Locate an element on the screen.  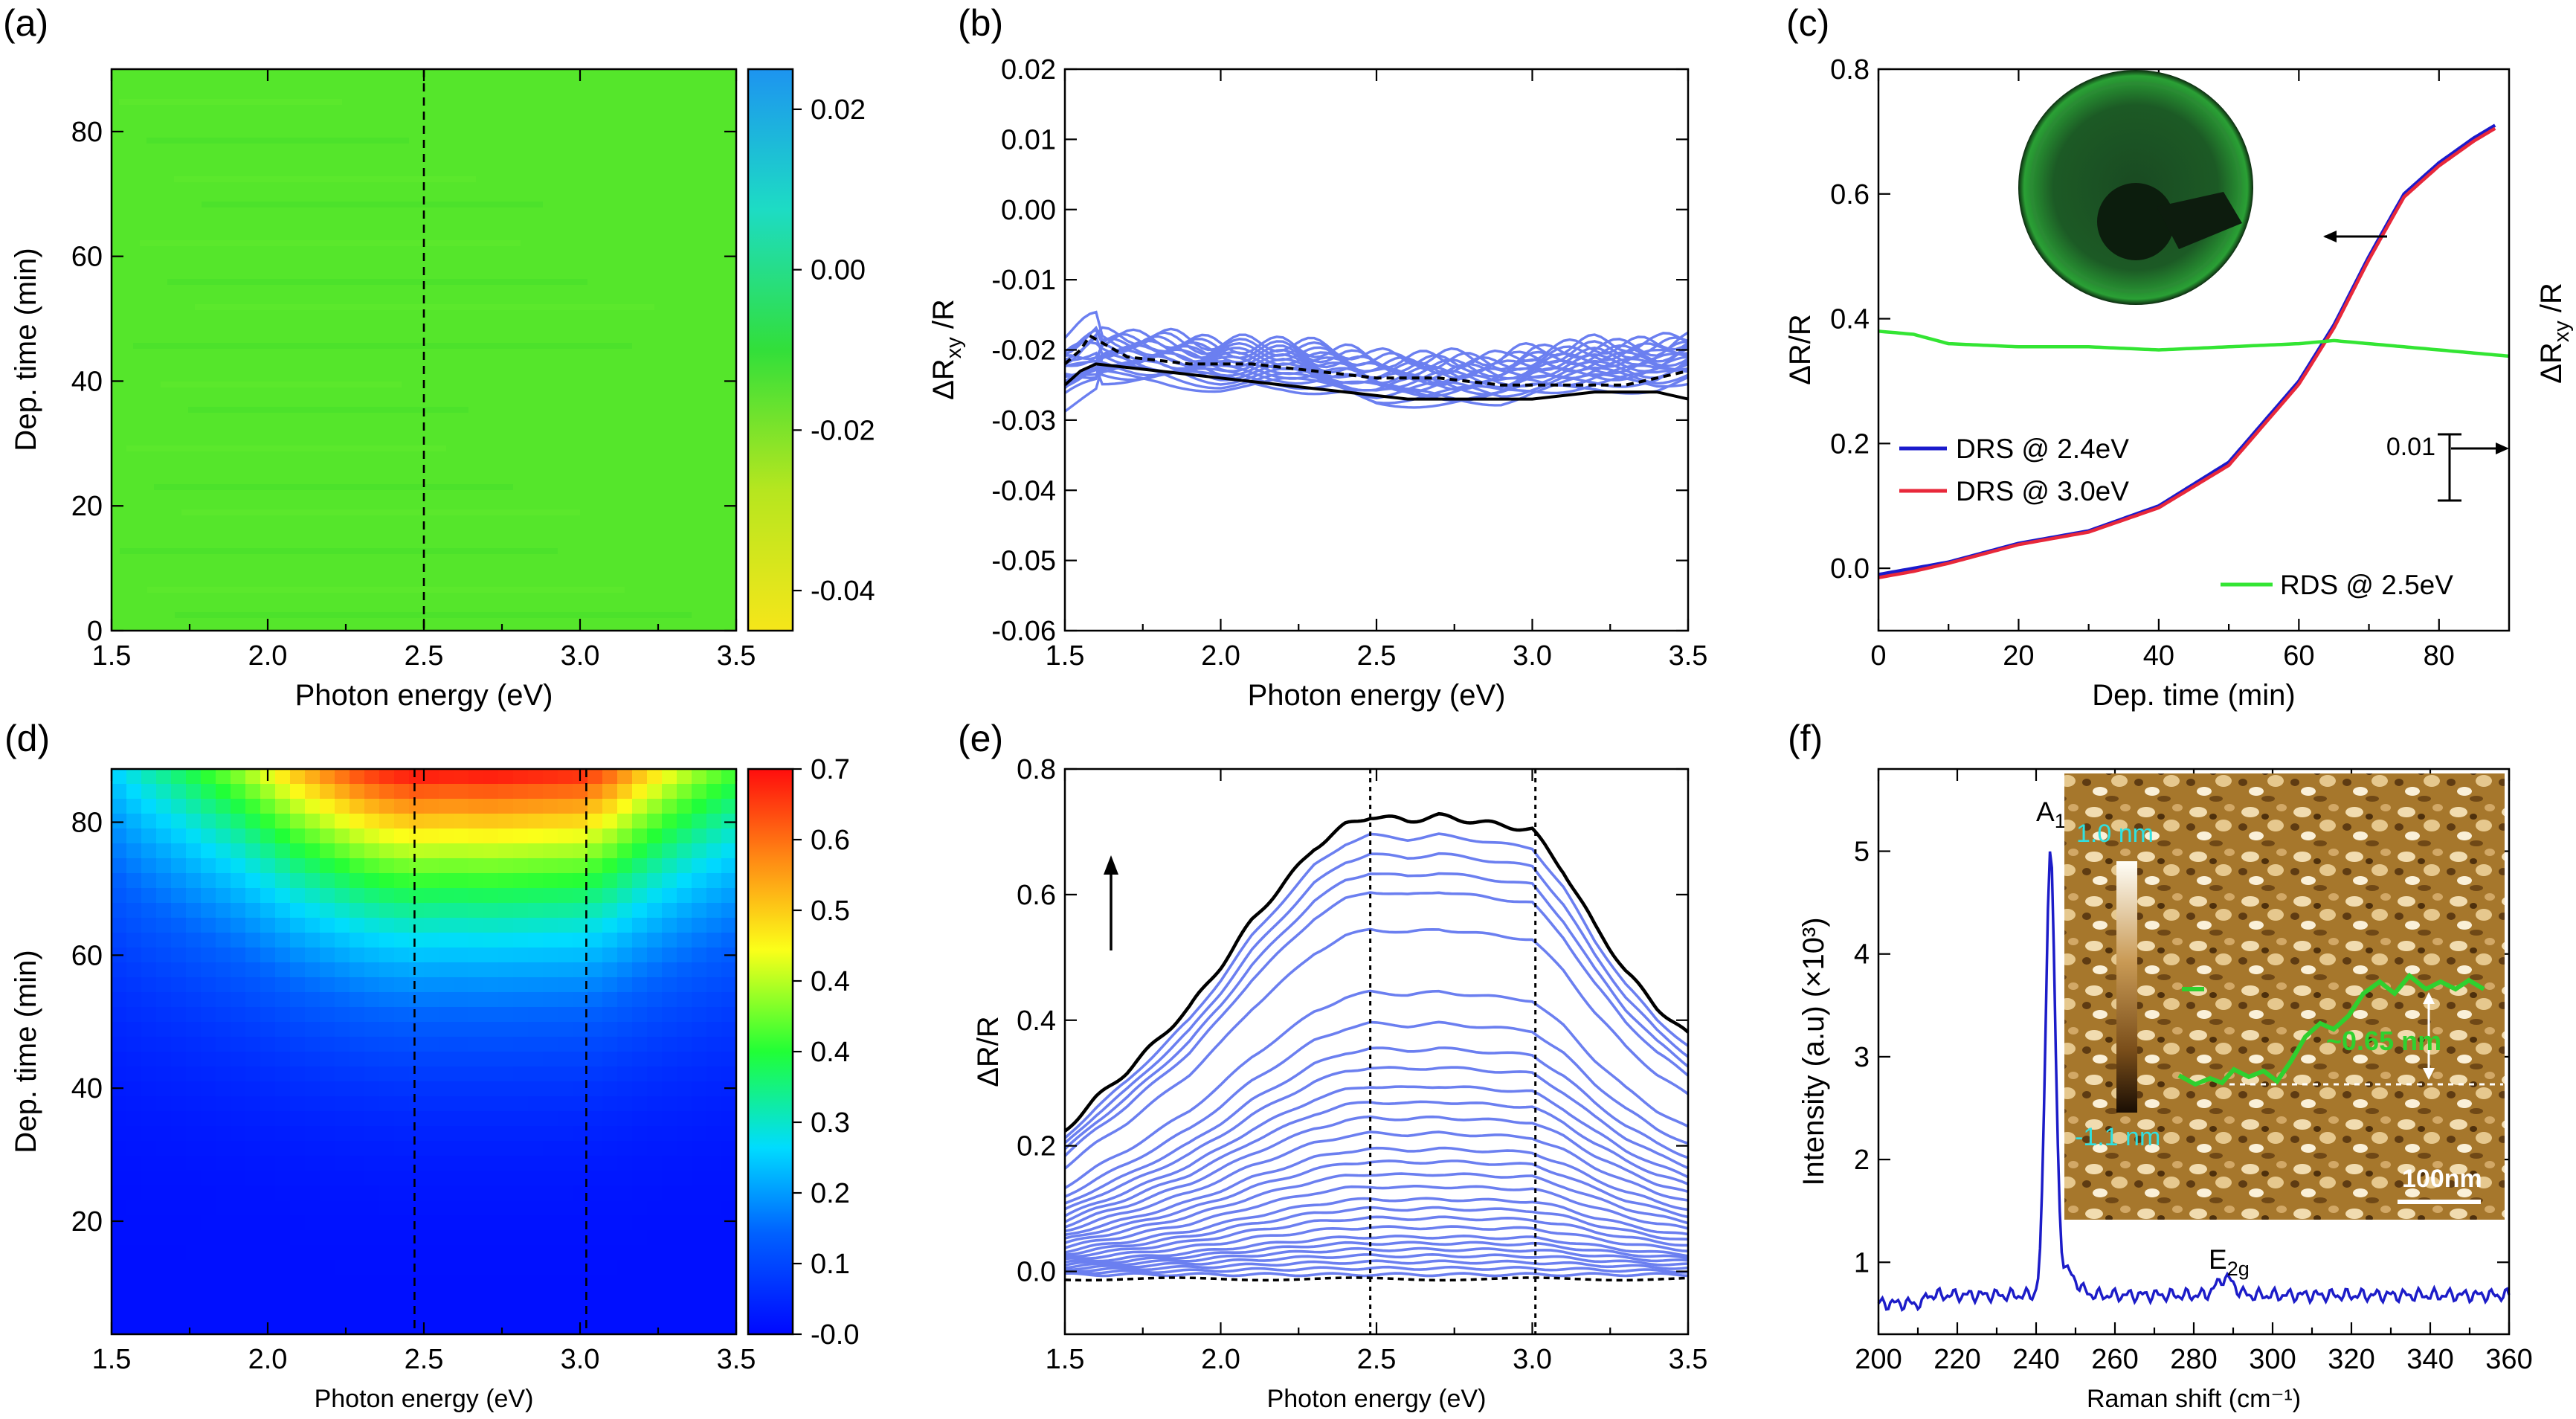
dashed-markers-d is located at coordinates (500, 1051).